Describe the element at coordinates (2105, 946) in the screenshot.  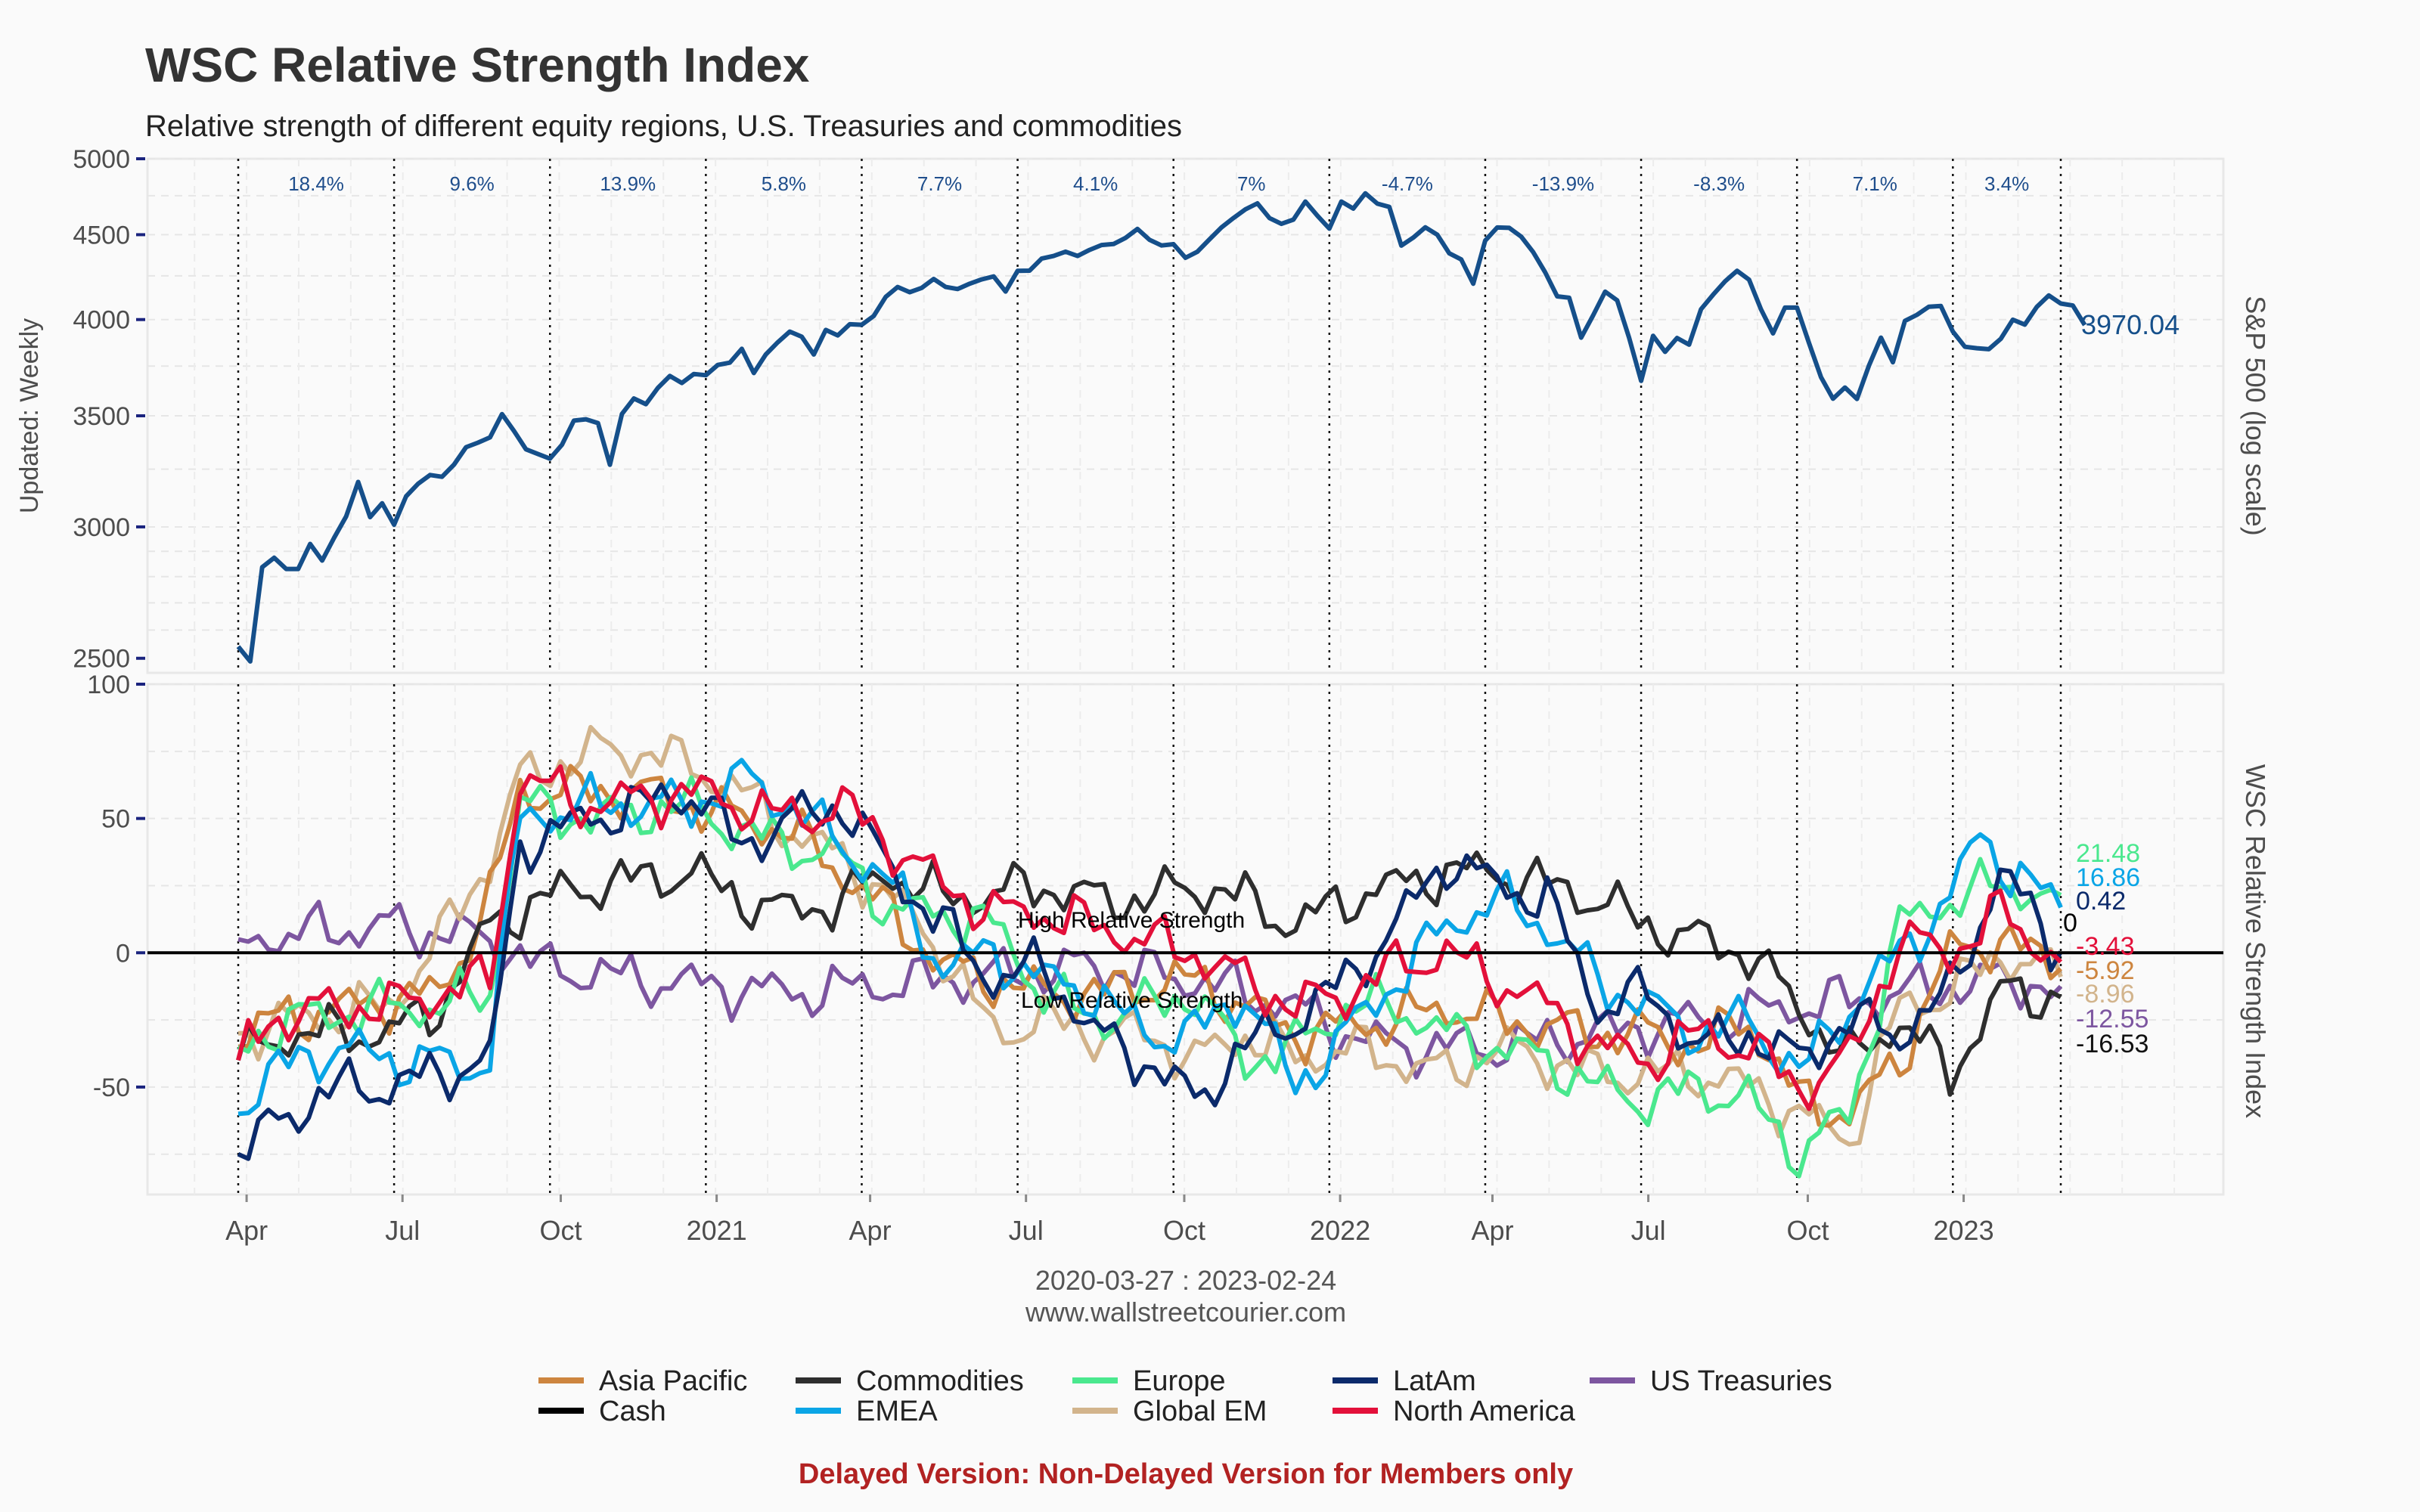
I see `last-value-north-america: -3.43` at that location.